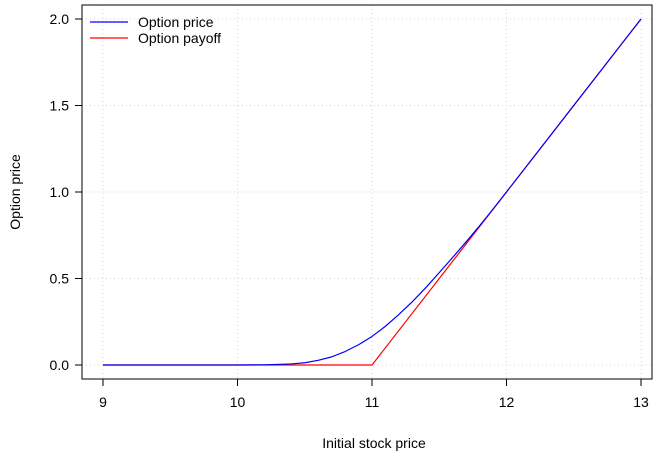 Image resolution: width=659 pixels, height=457 pixels. I want to click on x-tick-label: 12, so click(507, 402).